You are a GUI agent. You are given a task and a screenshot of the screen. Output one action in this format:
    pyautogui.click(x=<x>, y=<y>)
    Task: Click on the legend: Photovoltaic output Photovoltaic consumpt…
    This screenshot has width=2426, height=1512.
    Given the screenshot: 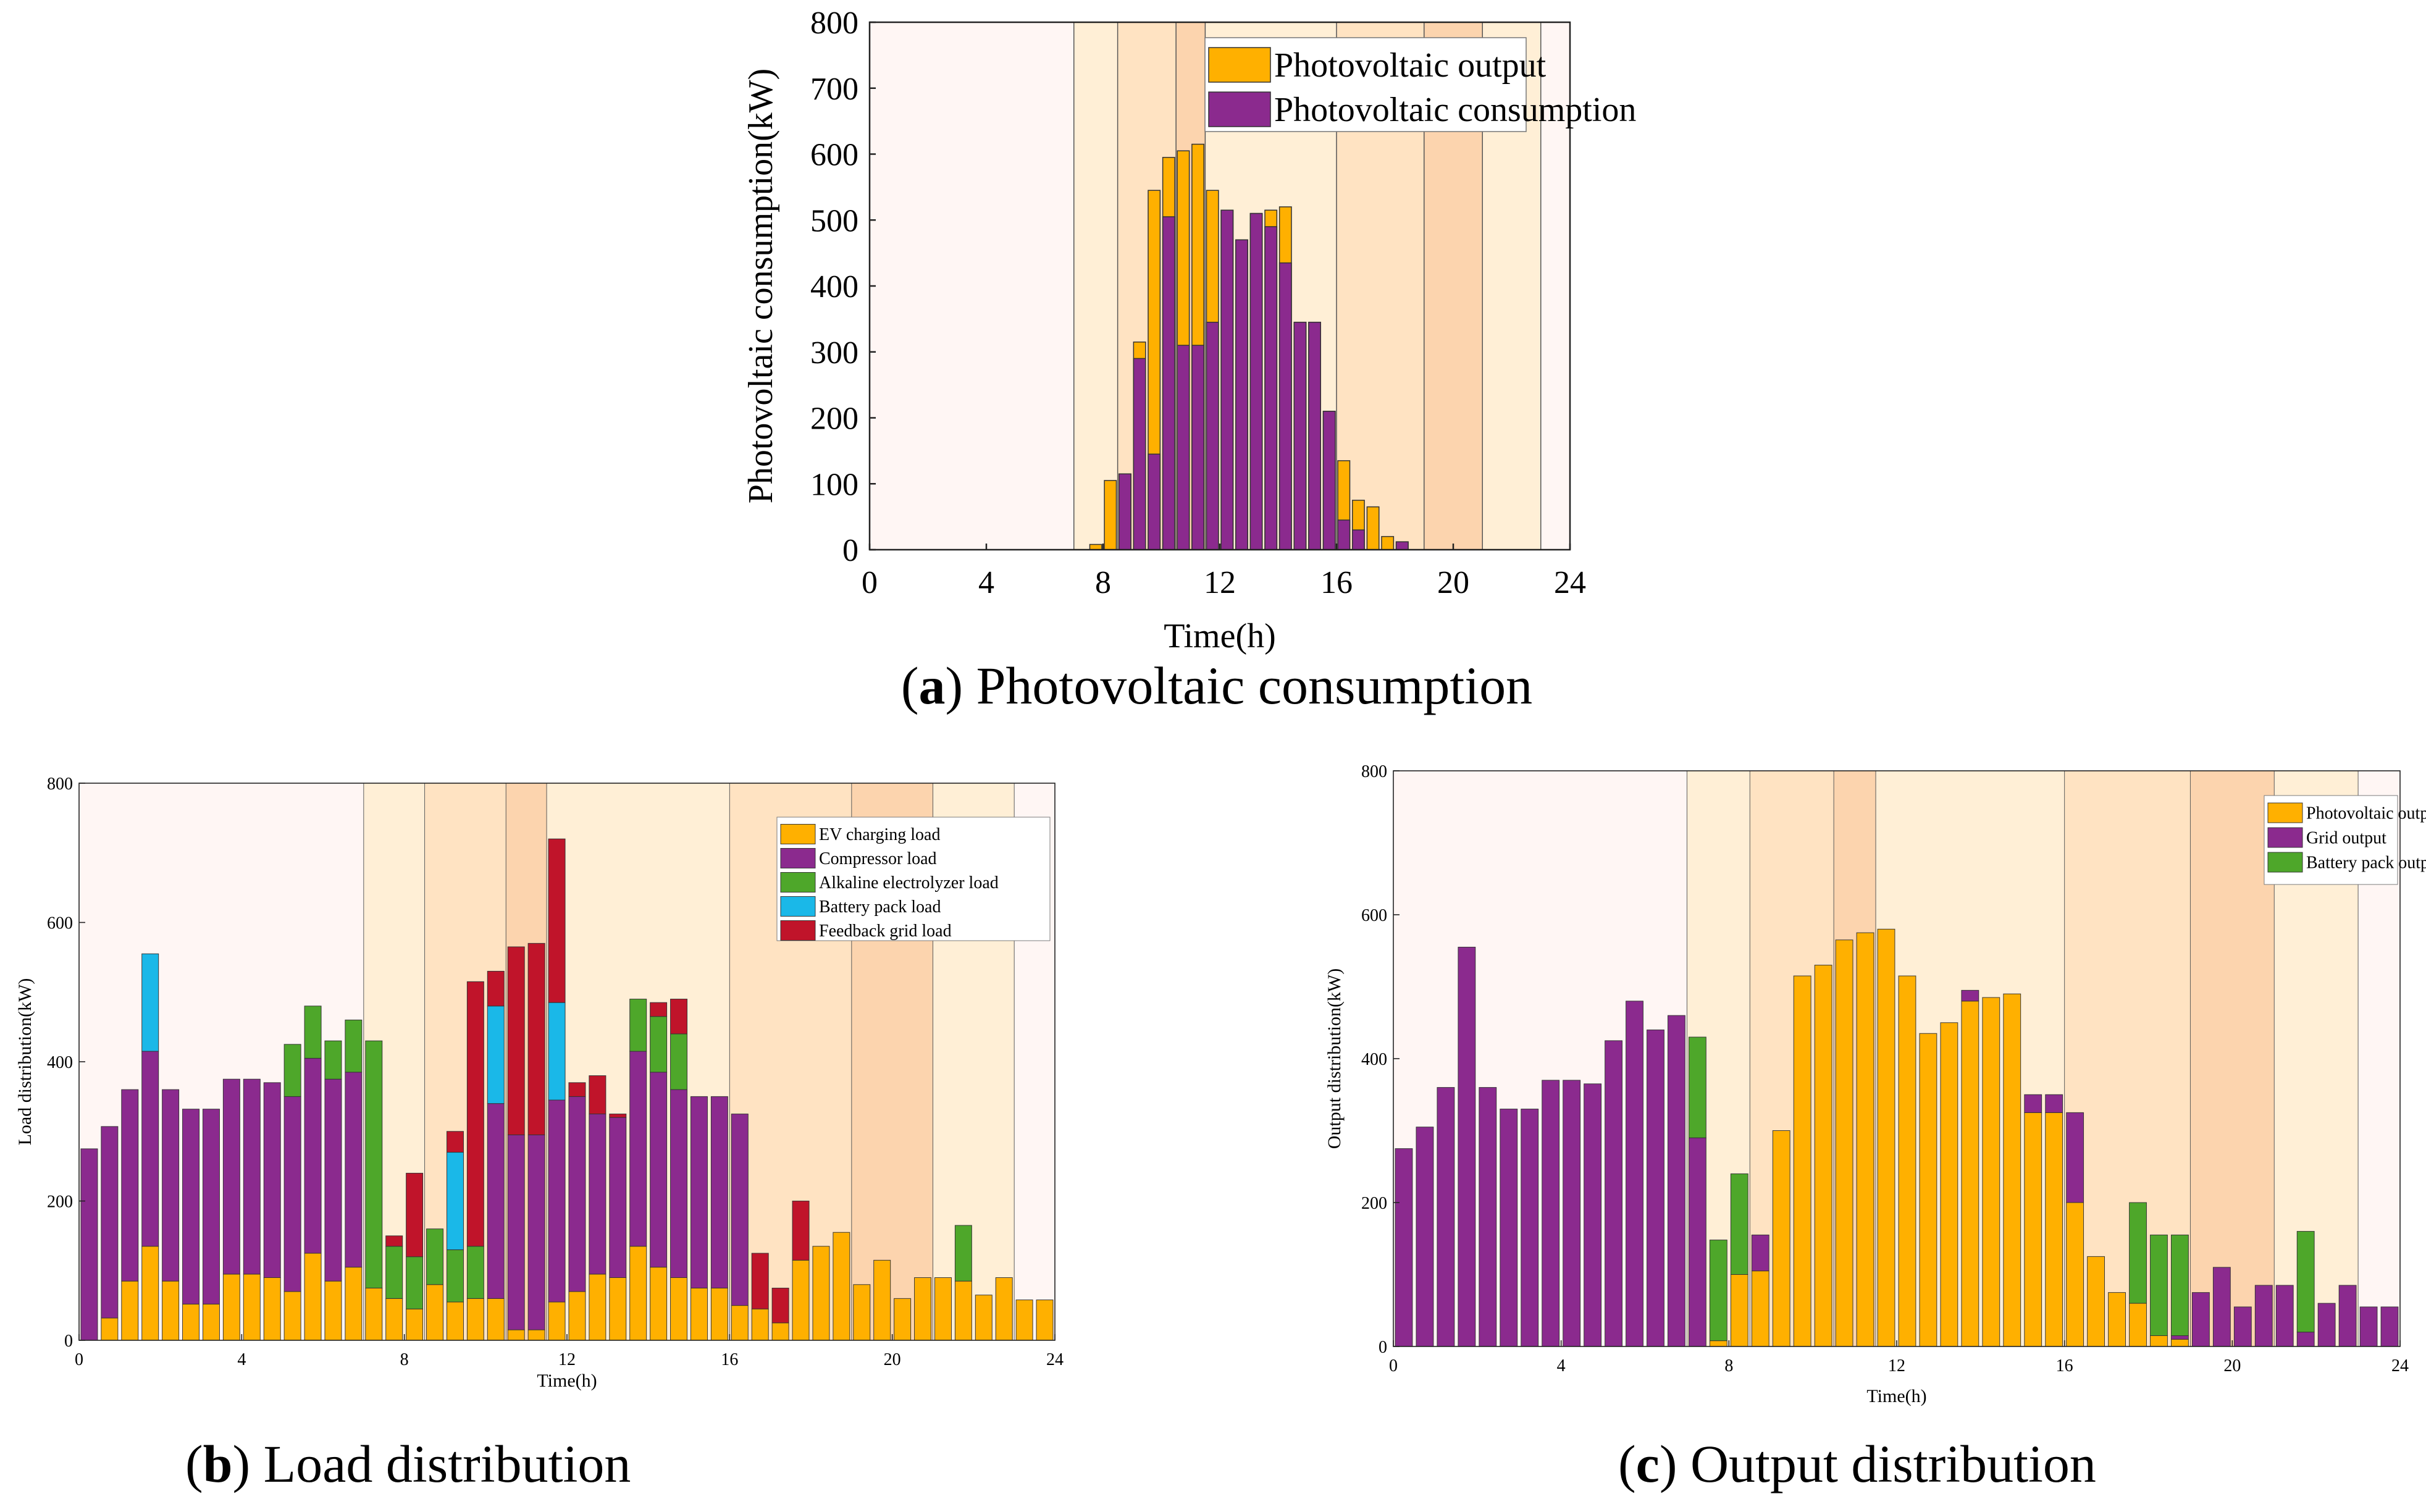 What is the action you would take?
    pyautogui.click(x=1420, y=85)
    